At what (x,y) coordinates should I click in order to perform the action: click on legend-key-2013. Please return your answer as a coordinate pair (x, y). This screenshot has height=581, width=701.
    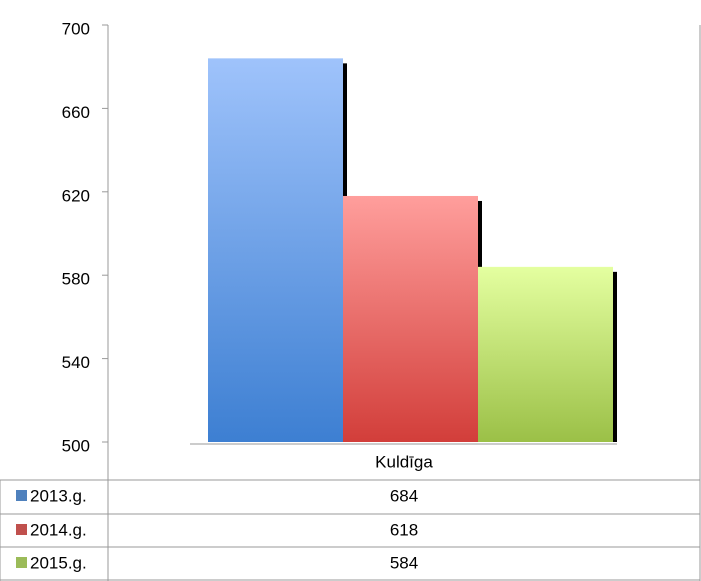
    Looking at the image, I should click on (21, 495).